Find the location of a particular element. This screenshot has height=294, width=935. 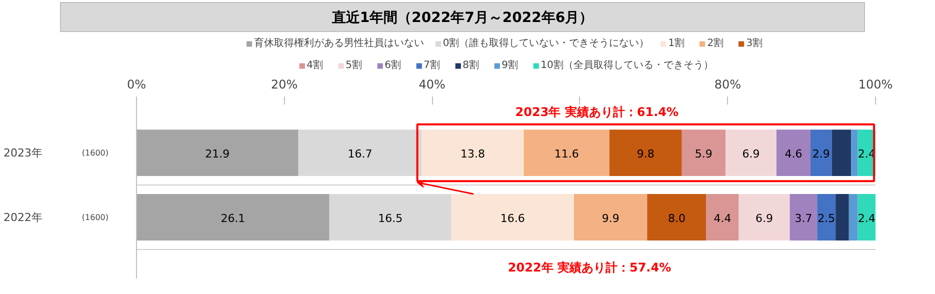

data-label: 3.7 is located at coordinates (803, 218).